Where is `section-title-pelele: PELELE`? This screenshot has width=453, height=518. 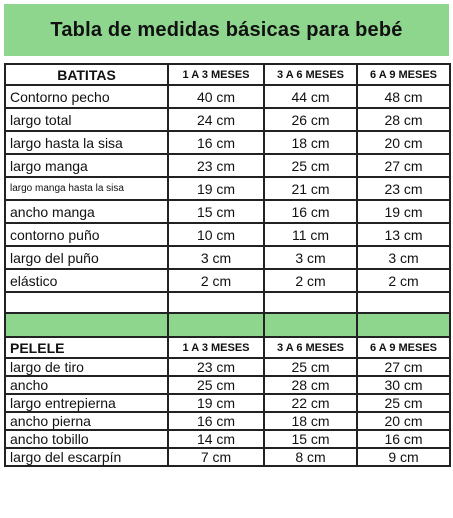 section-title-pelele: PELELE is located at coordinates (86, 347).